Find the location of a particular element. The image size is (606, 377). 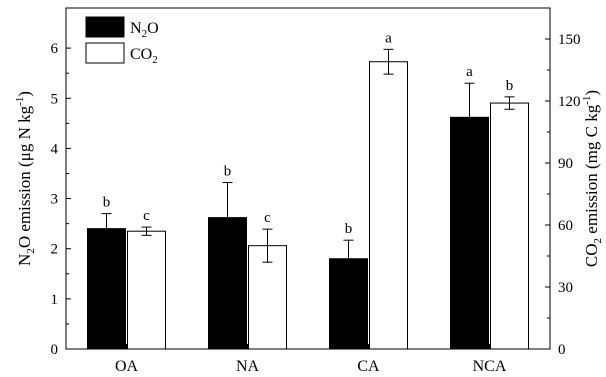

y-right-tick-label: 150 is located at coordinates (569, 40).